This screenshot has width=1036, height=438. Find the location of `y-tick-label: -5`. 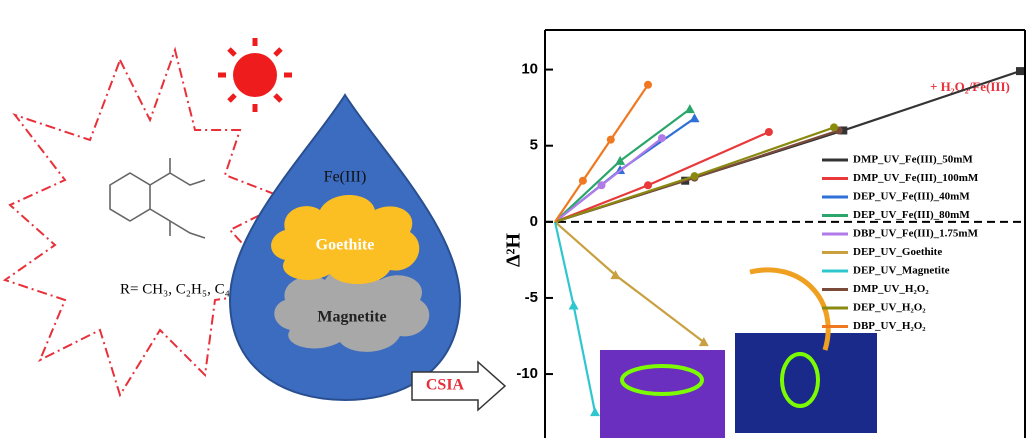

y-tick-label: -5 is located at coordinates (531, 297).